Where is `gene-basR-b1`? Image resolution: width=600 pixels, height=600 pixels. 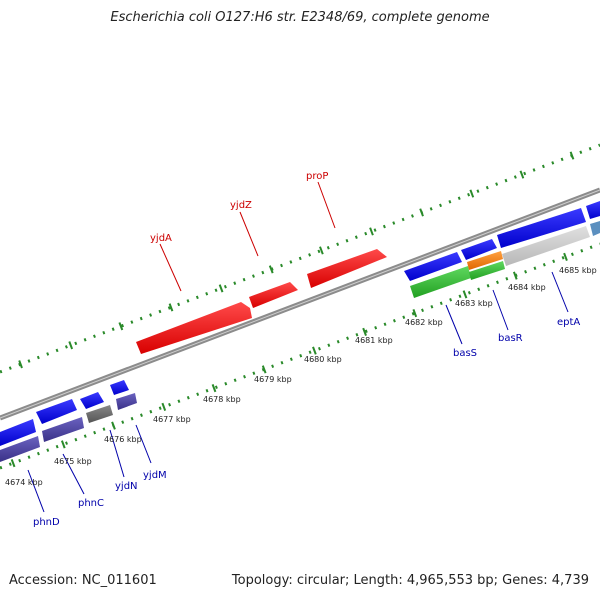
gene-basR-b1 is located at coordinates (485, 260).